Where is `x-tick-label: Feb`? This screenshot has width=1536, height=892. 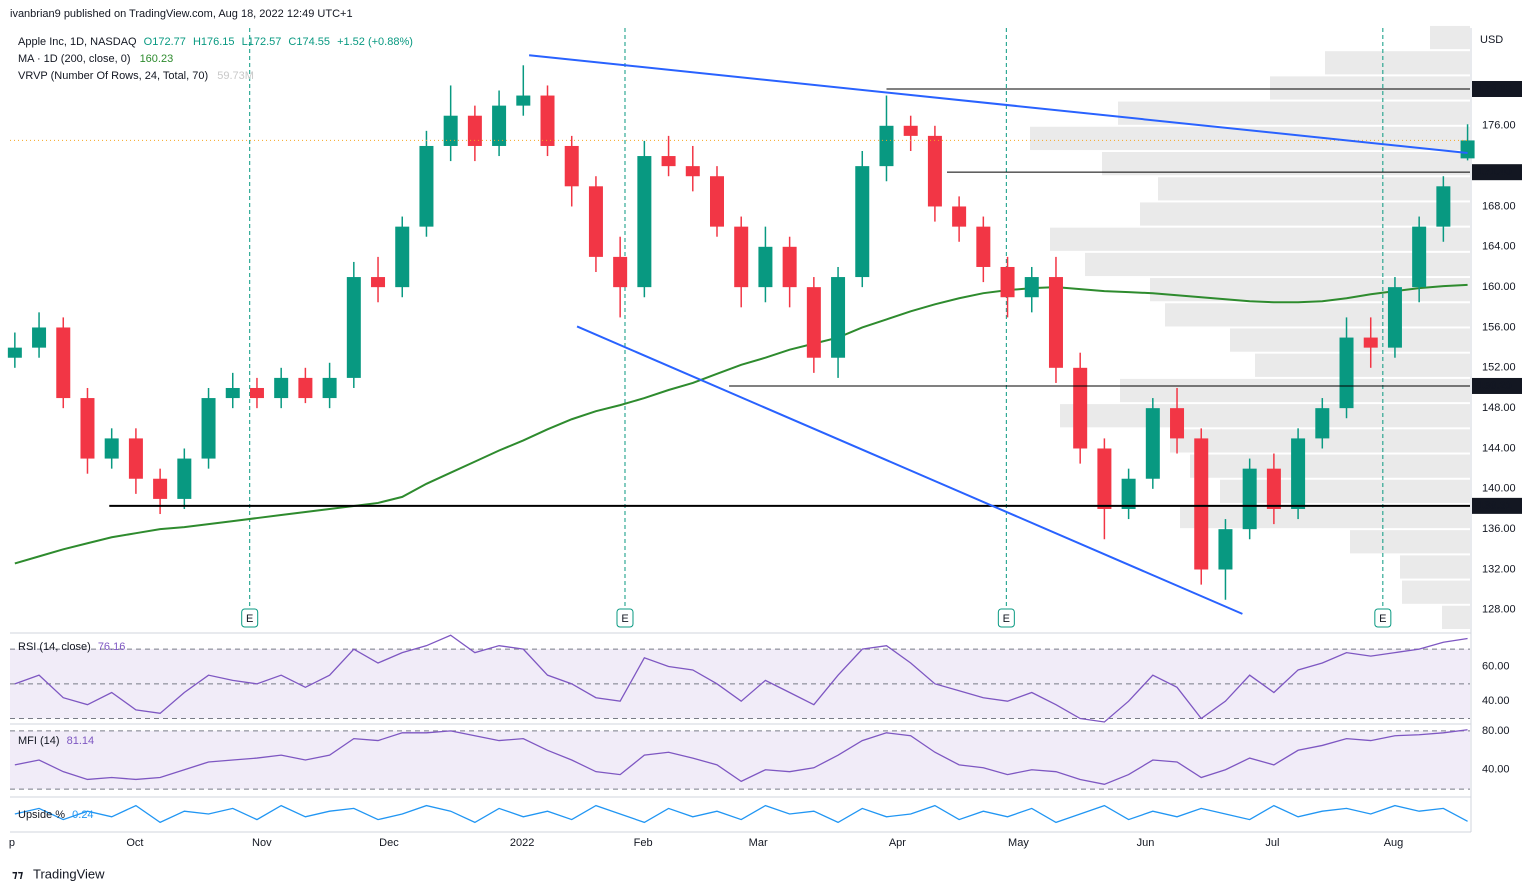 x-tick-label: Feb is located at coordinates (643, 843).